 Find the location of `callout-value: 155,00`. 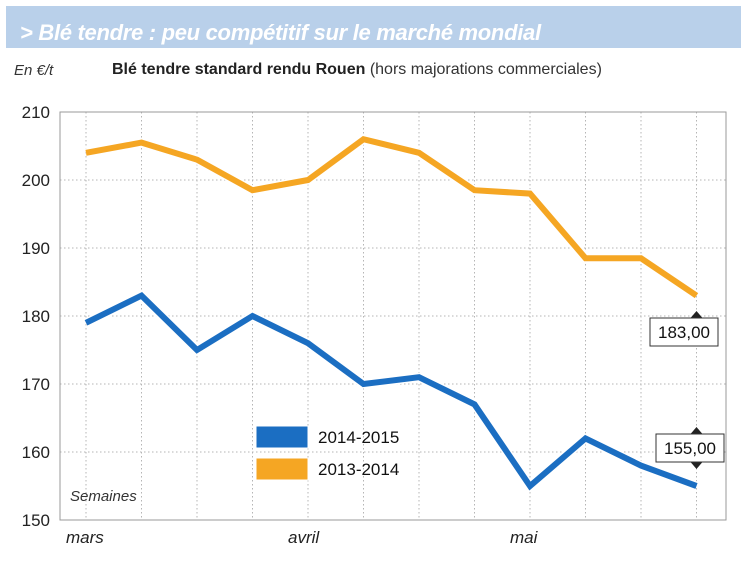

callout-value: 155,00 is located at coordinates (690, 448).